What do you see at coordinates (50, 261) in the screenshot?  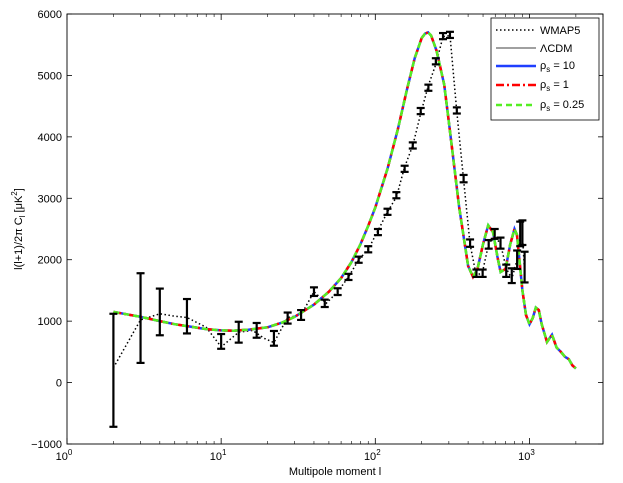 I see `y-tick-label: 2000` at bounding box center [50, 261].